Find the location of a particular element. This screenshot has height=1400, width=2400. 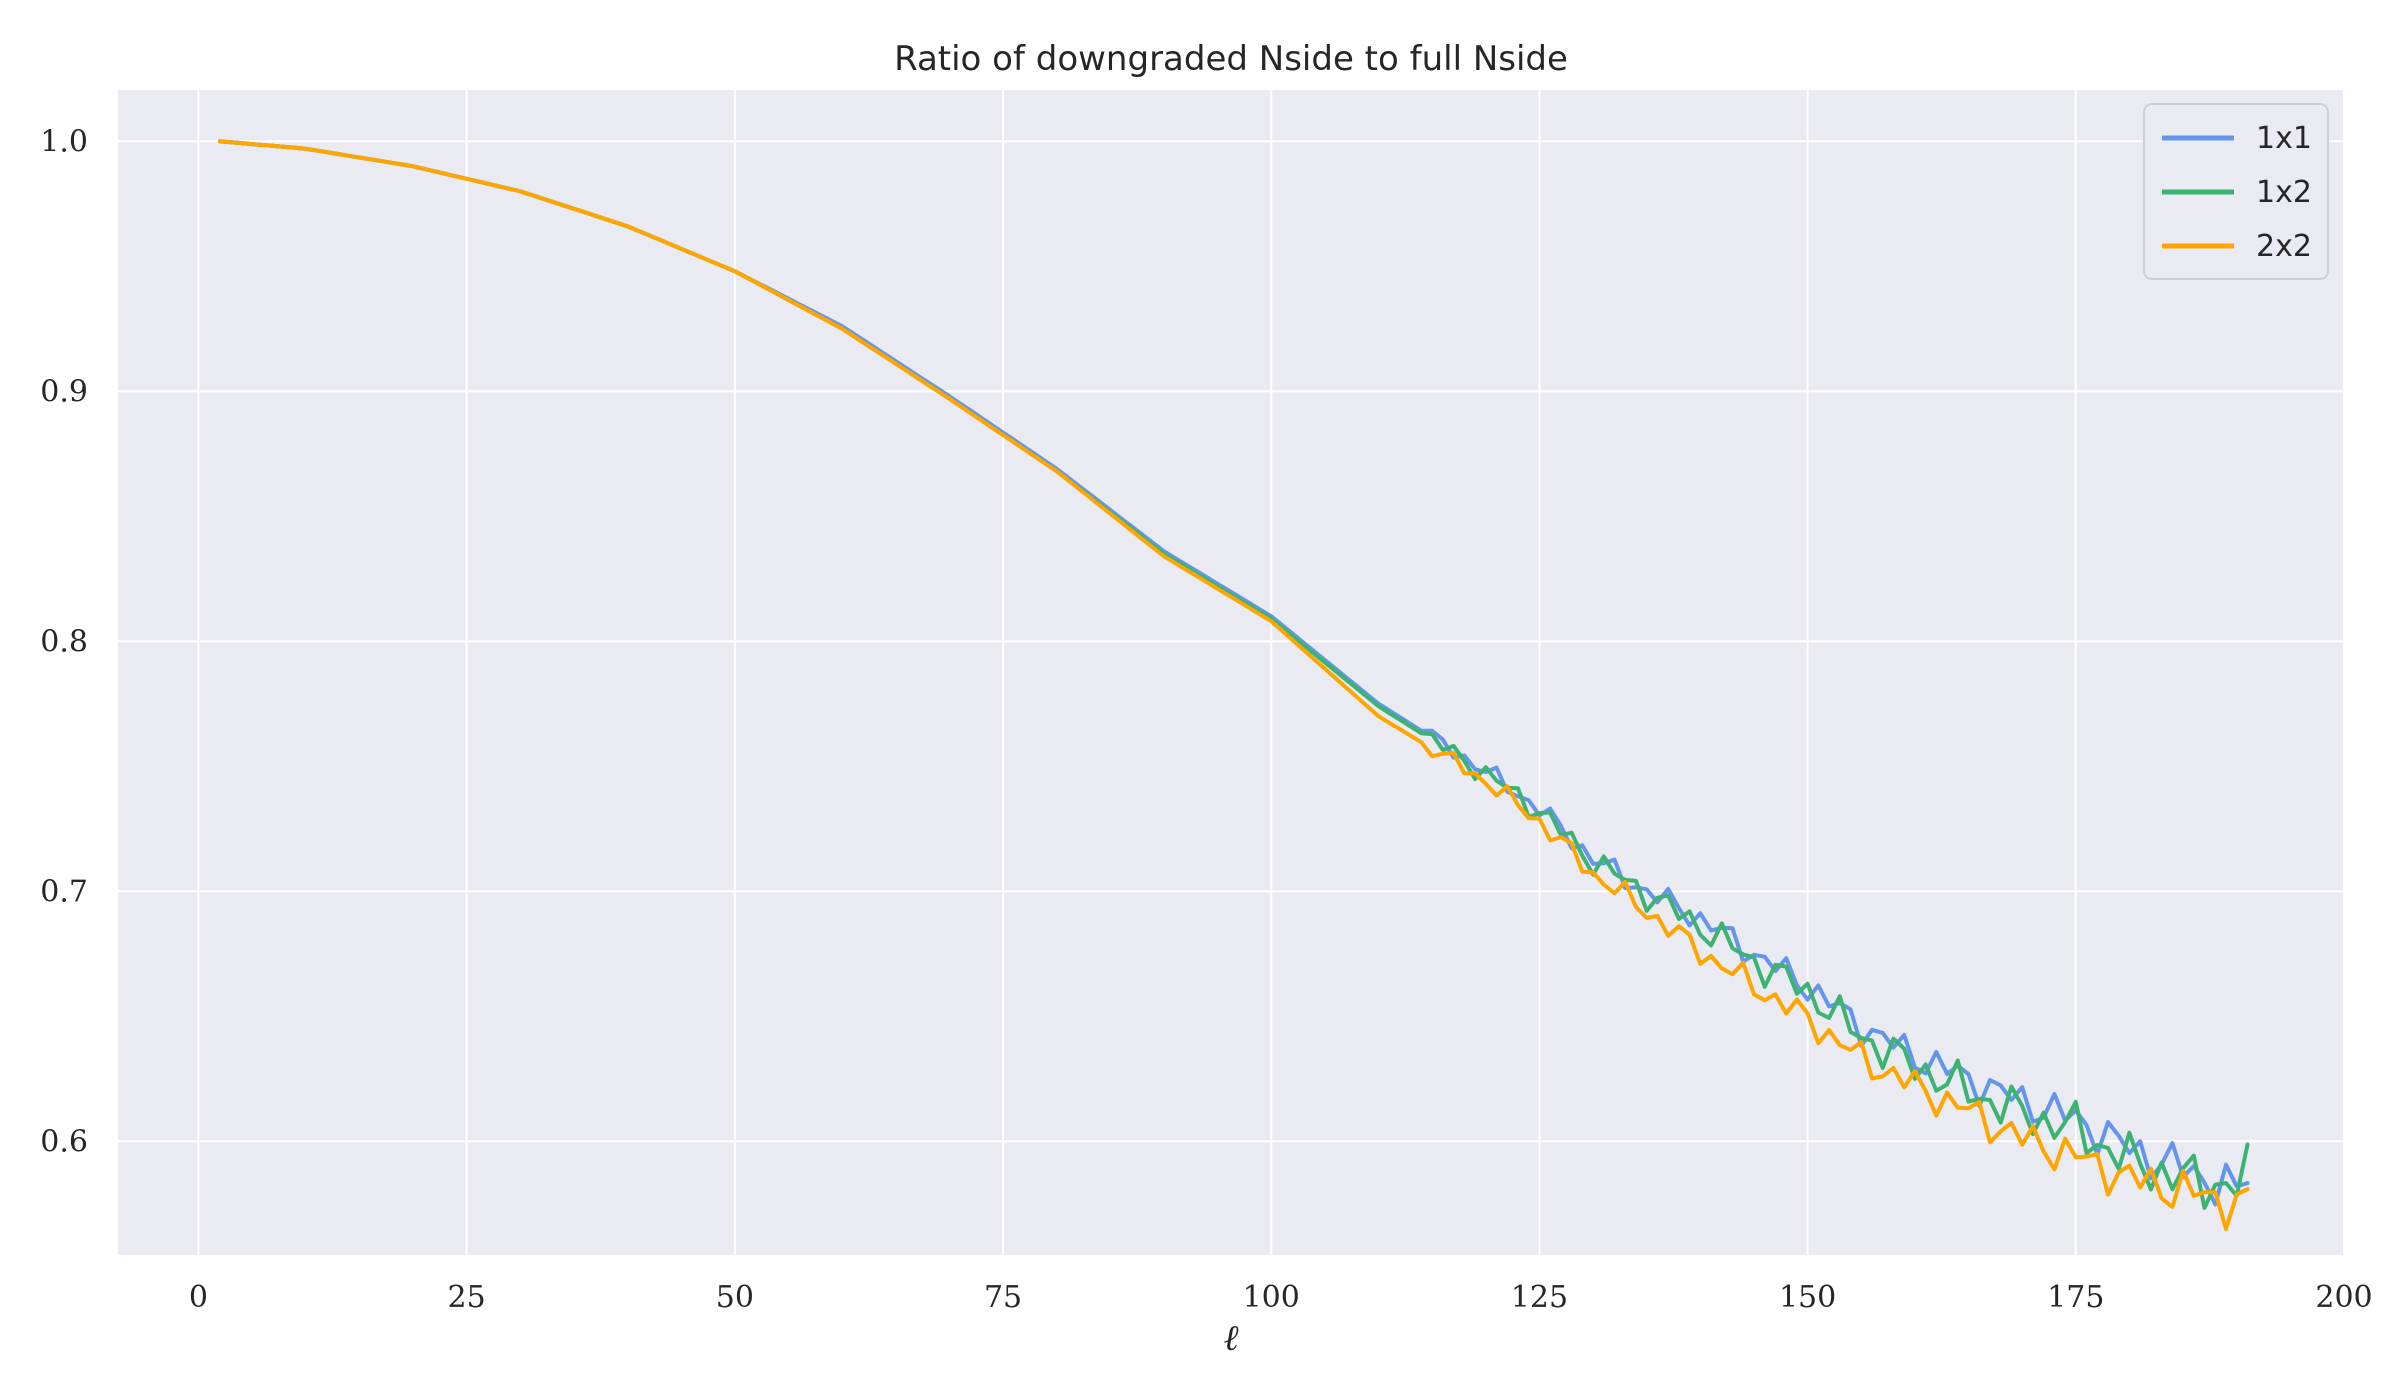

y-tick-label: 0.6 is located at coordinates (64, 1141).